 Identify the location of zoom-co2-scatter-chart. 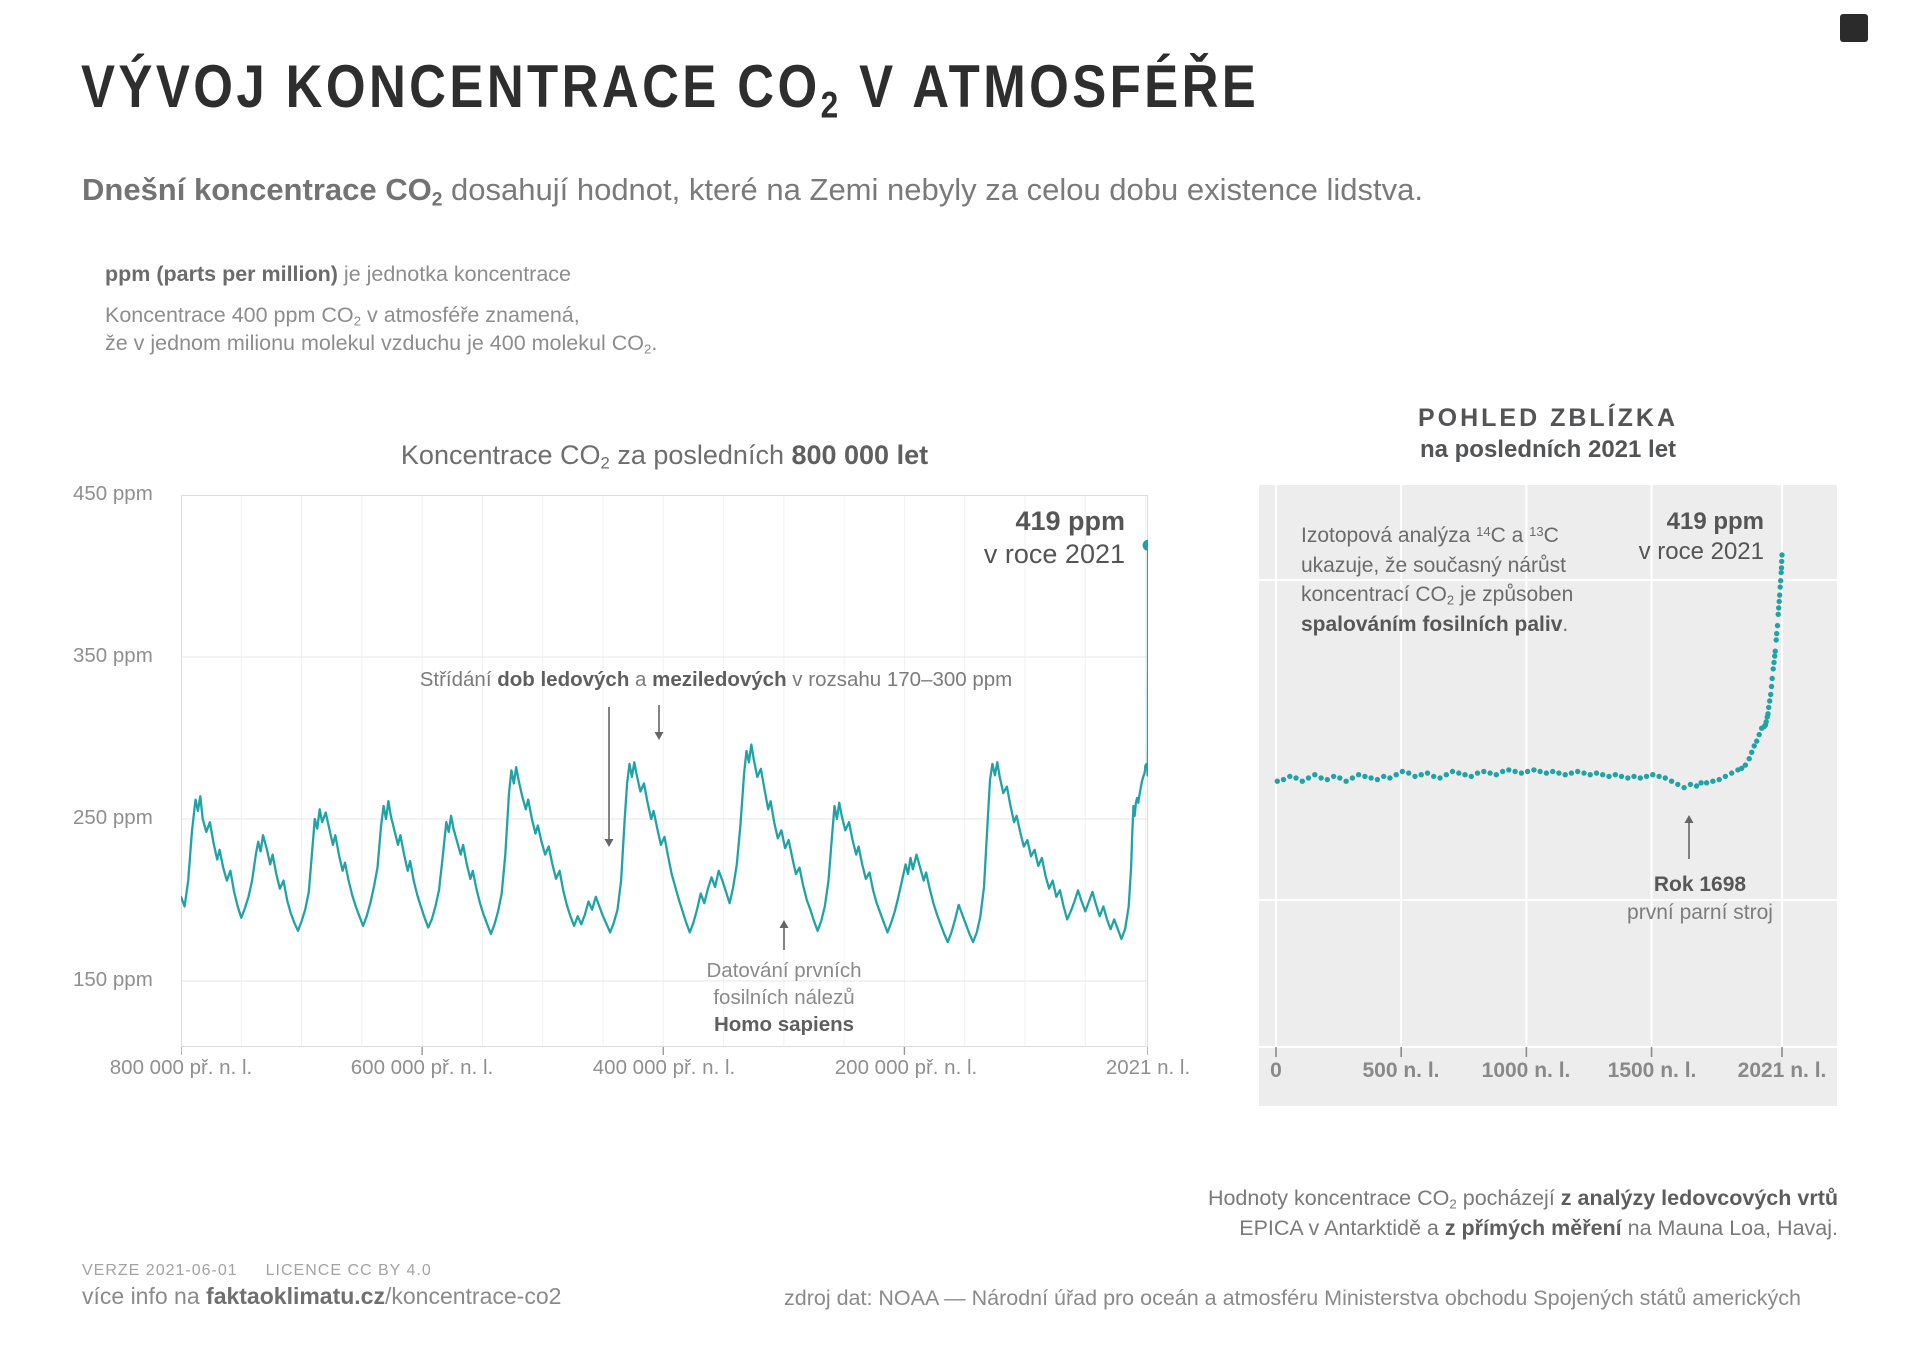
(1548, 771).